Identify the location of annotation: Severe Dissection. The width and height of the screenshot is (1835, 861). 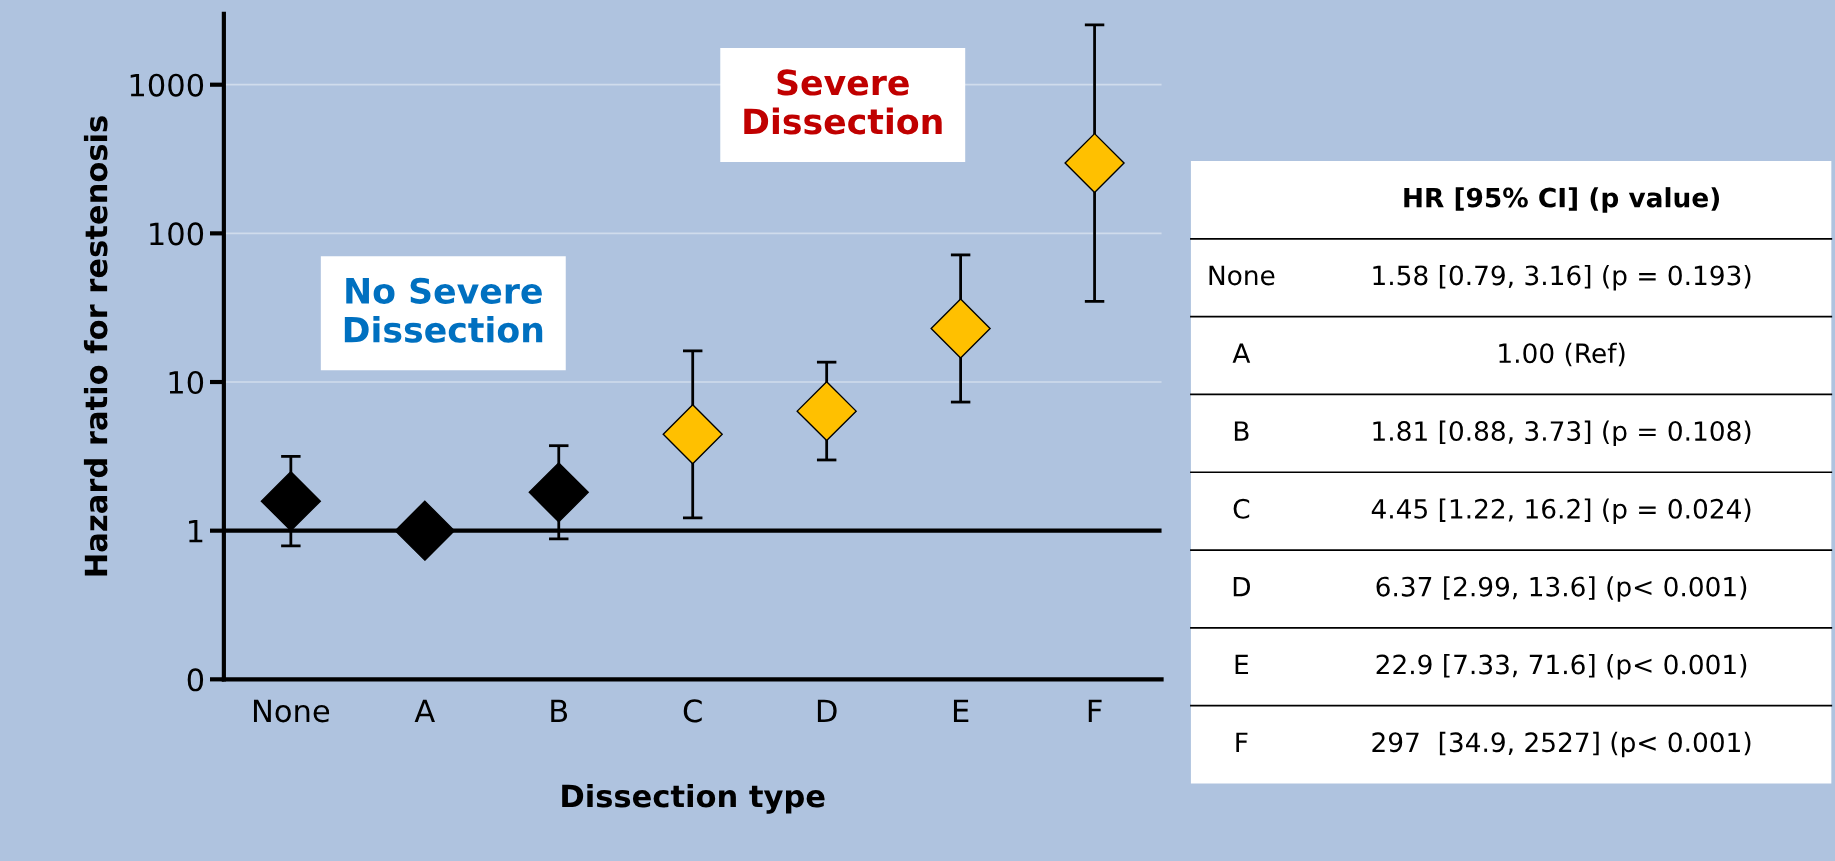
(843, 102).